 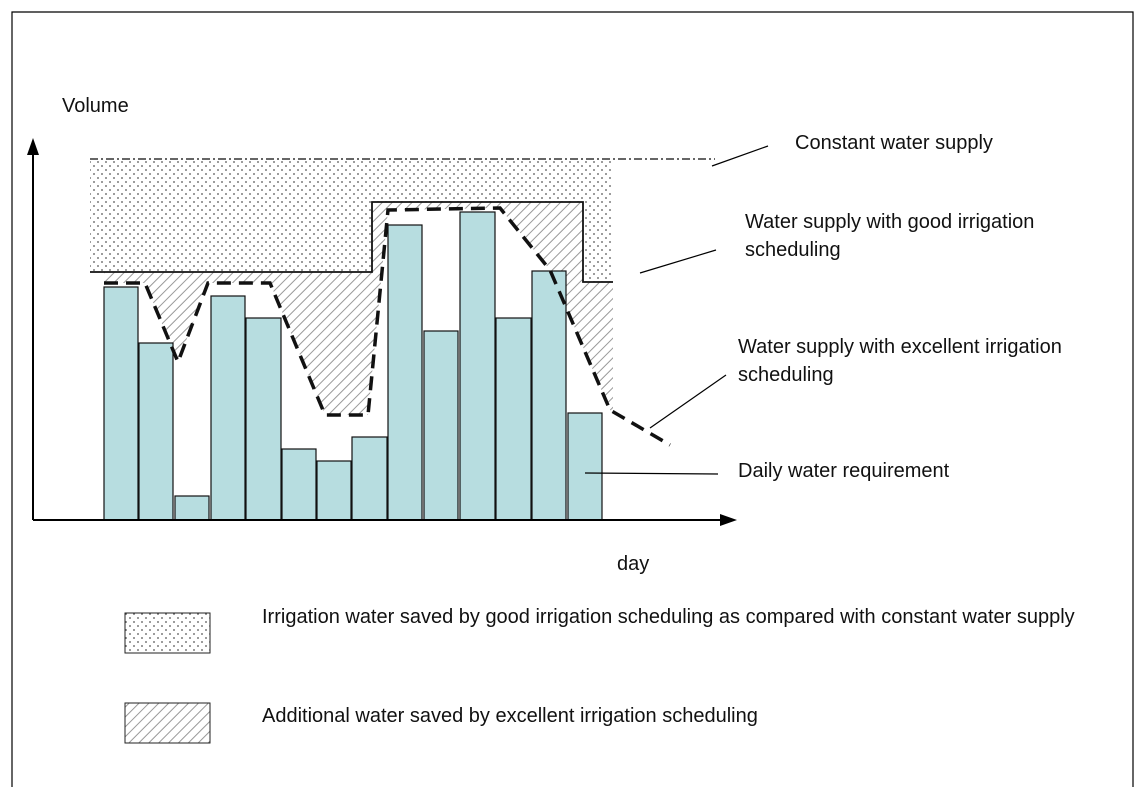 What do you see at coordinates (676, 310) in the screenshot?
I see `leader-lines` at bounding box center [676, 310].